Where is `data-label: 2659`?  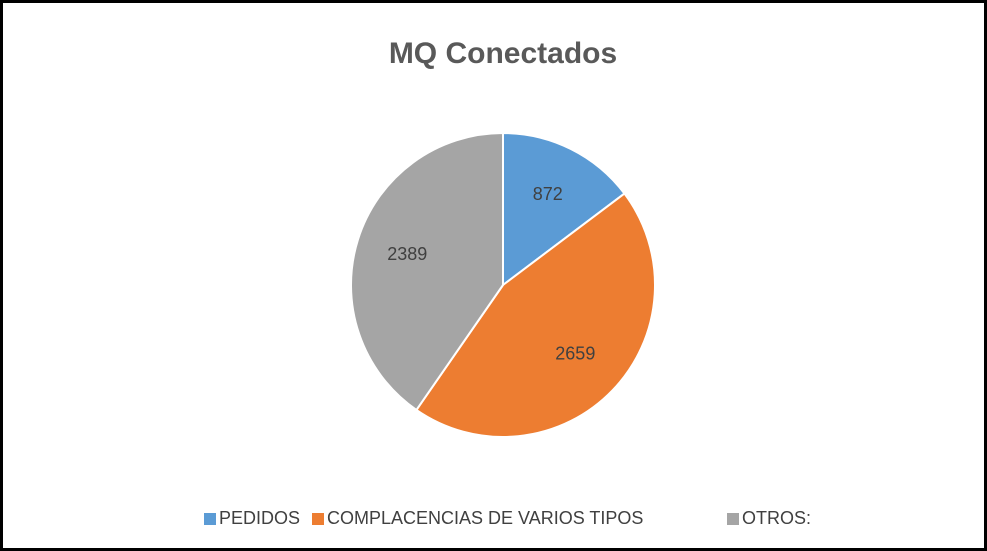 data-label: 2659 is located at coordinates (575, 353).